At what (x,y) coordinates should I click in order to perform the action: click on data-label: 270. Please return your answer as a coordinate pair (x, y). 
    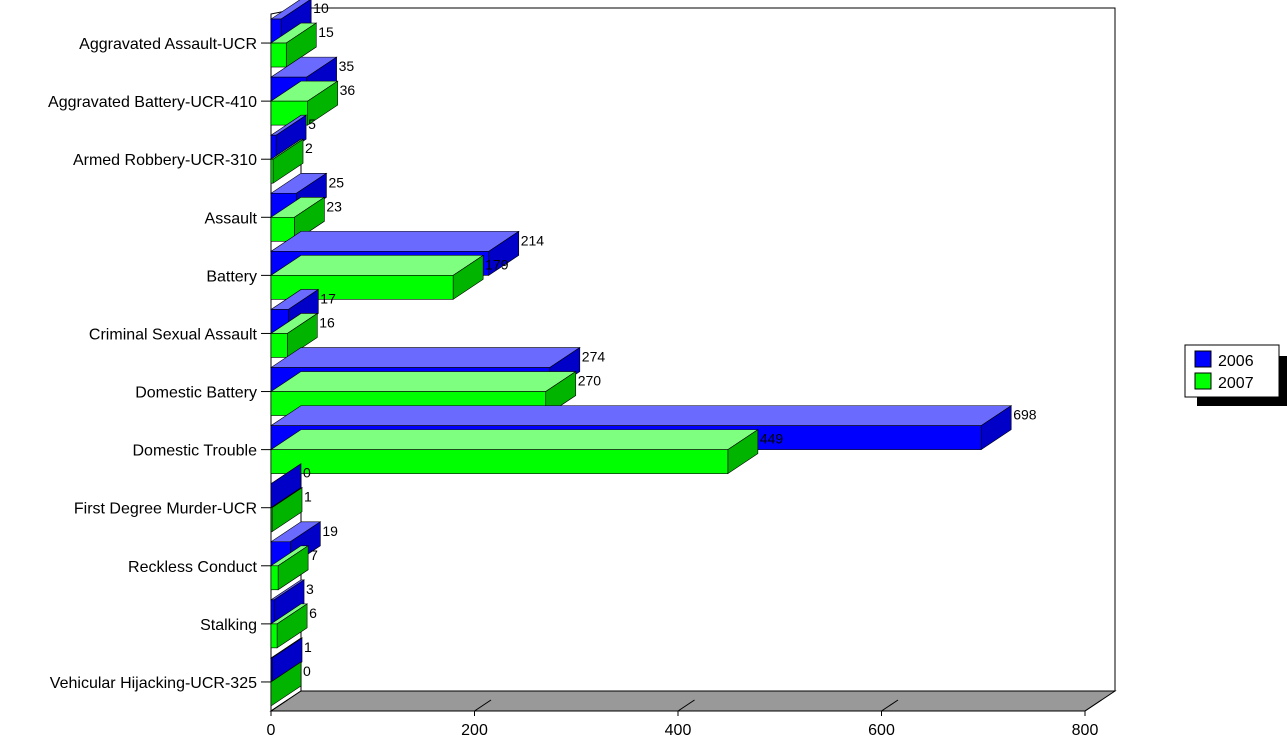
    Looking at the image, I should click on (590, 381).